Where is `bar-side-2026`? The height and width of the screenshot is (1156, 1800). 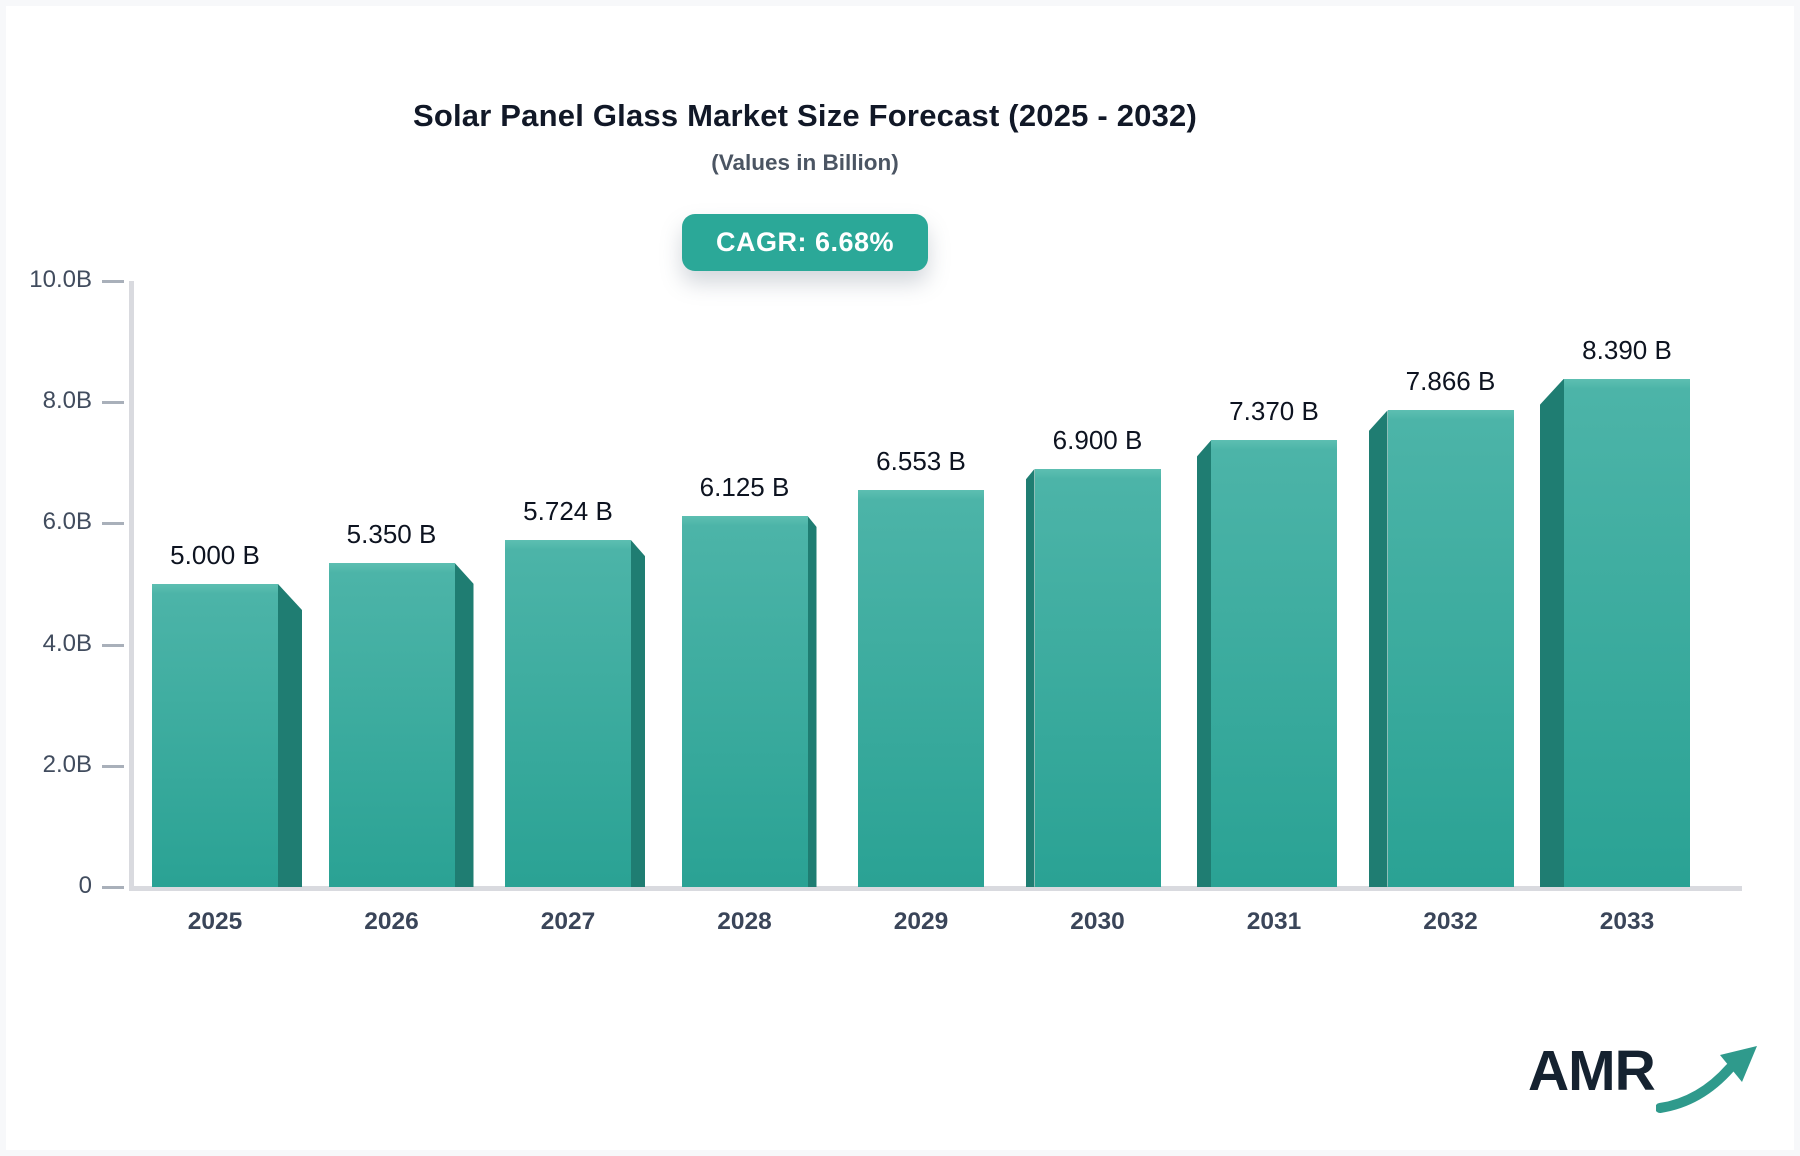
bar-side-2026 is located at coordinates (464, 724).